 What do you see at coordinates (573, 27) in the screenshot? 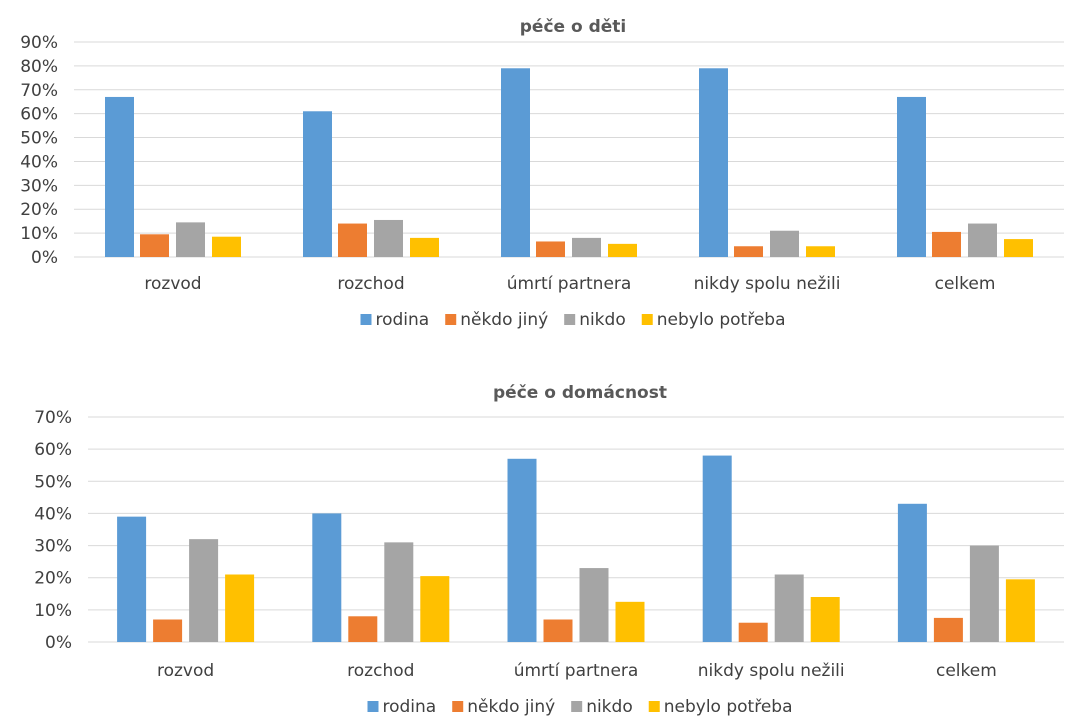
I see `chart-title: péče o děti` at bounding box center [573, 27].